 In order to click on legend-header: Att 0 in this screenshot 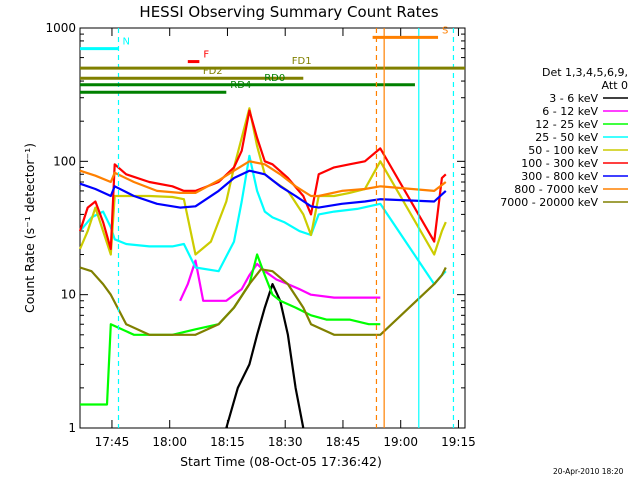, I will do `click(615, 85)`.